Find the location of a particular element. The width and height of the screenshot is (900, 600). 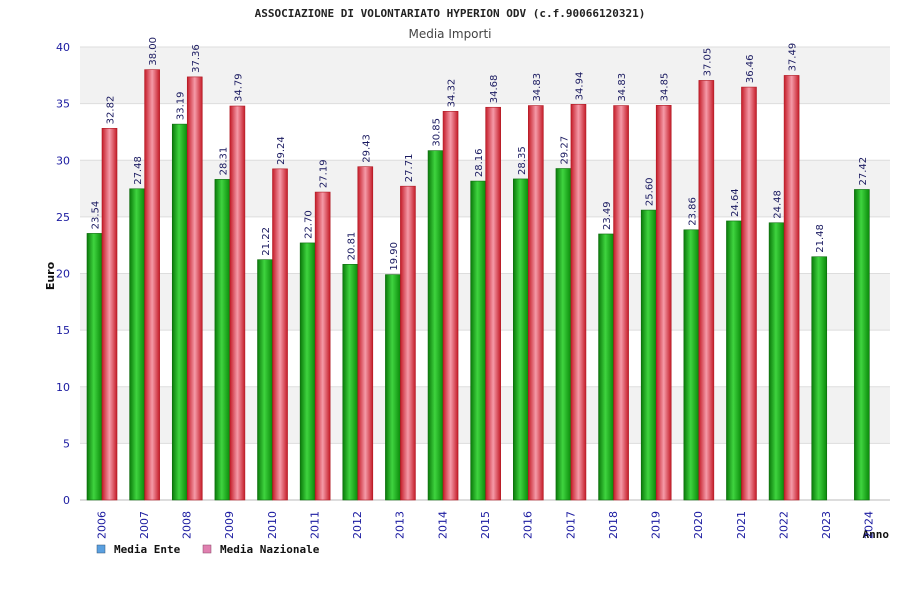

y-tick-label: 30 is located at coordinates (63, 160).